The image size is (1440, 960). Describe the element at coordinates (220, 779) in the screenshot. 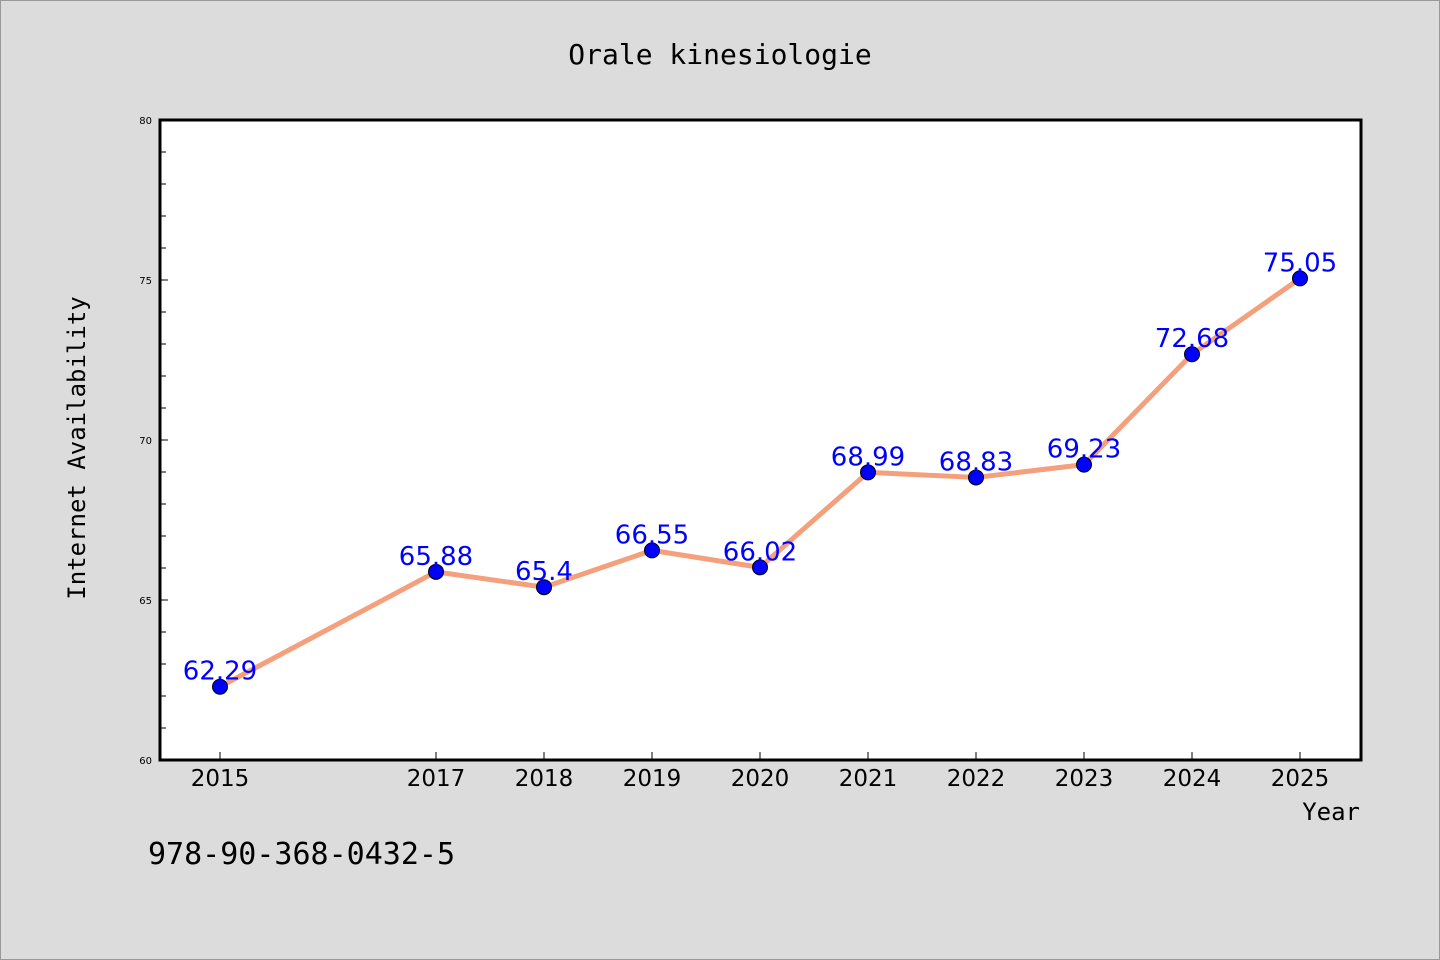

I see `x-tick-label: 2015` at that location.